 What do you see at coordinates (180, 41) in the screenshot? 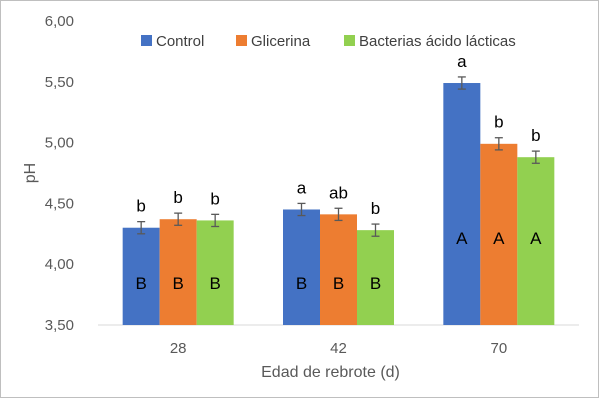
I see `legend-label: Control` at bounding box center [180, 41].